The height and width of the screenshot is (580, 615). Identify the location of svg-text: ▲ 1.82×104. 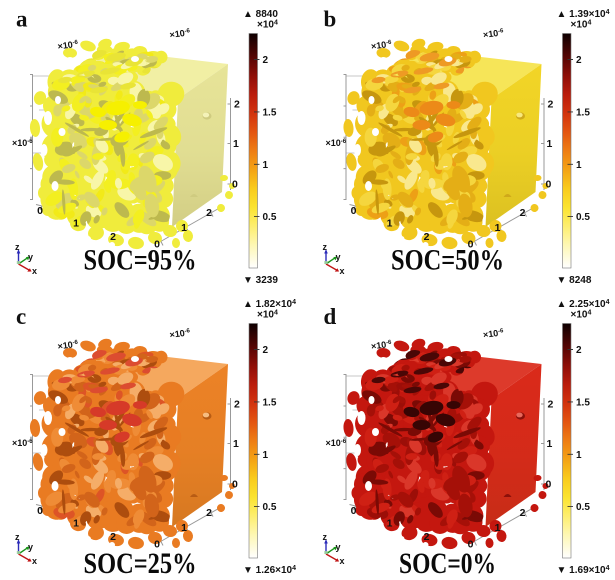
(269, 304).